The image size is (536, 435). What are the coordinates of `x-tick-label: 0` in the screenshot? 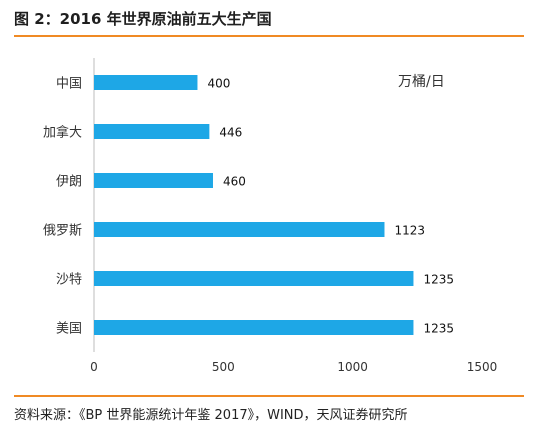 It's located at (94, 367).